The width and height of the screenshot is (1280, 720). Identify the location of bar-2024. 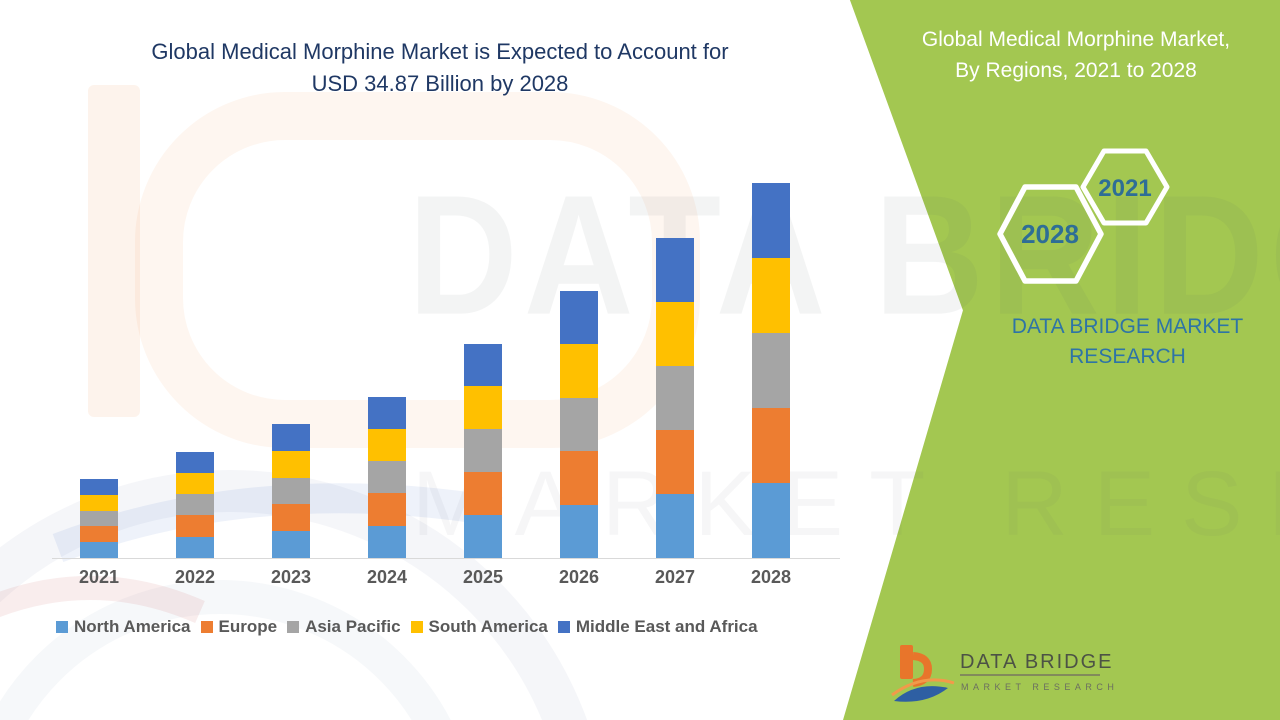
(387, 477).